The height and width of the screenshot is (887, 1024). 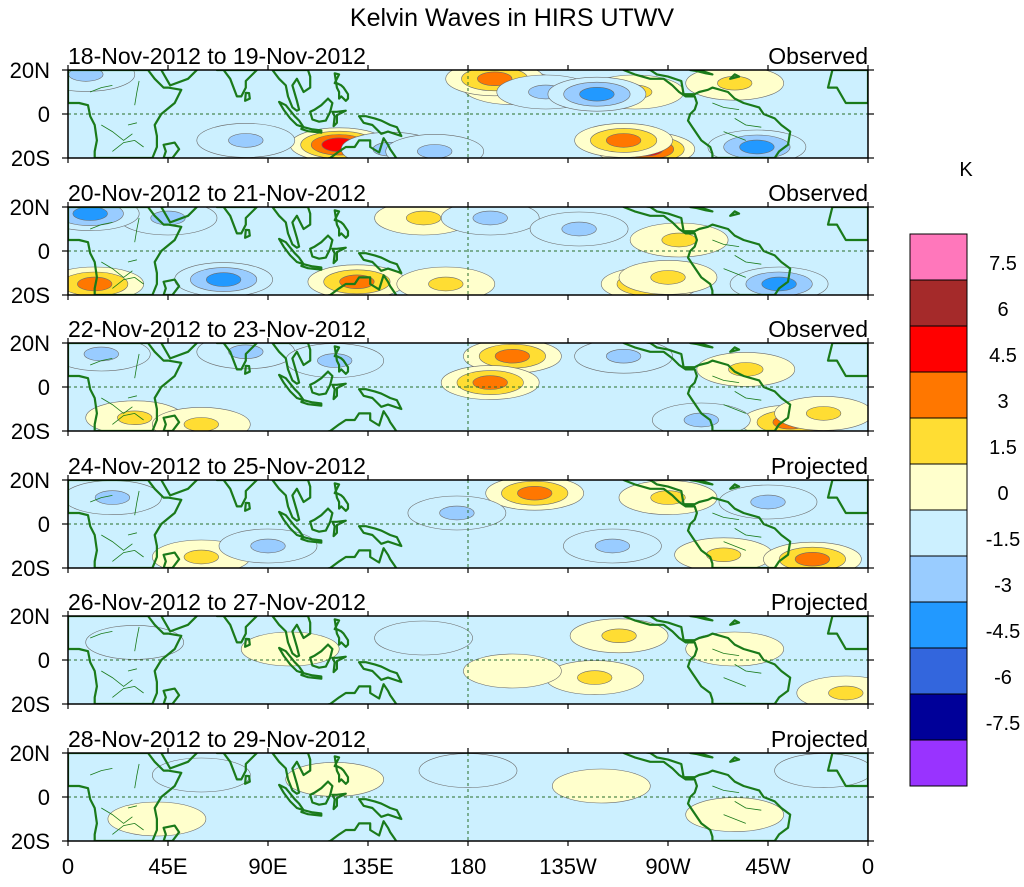 What do you see at coordinates (30, 753) in the screenshot?
I see `y-tick-label: 20N` at bounding box center [30, 753].